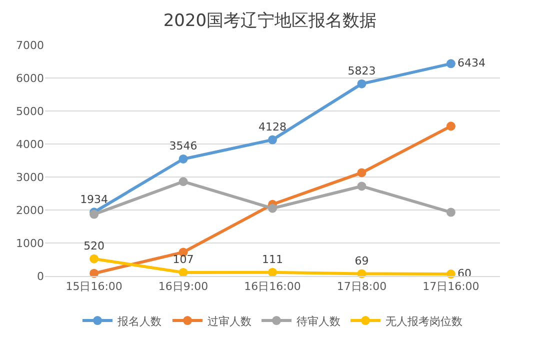 This screenshot has height=347, width=540. Describe the element at coordinates (362, 71) in the screenshot. I see `data-label: 5823` at that location.